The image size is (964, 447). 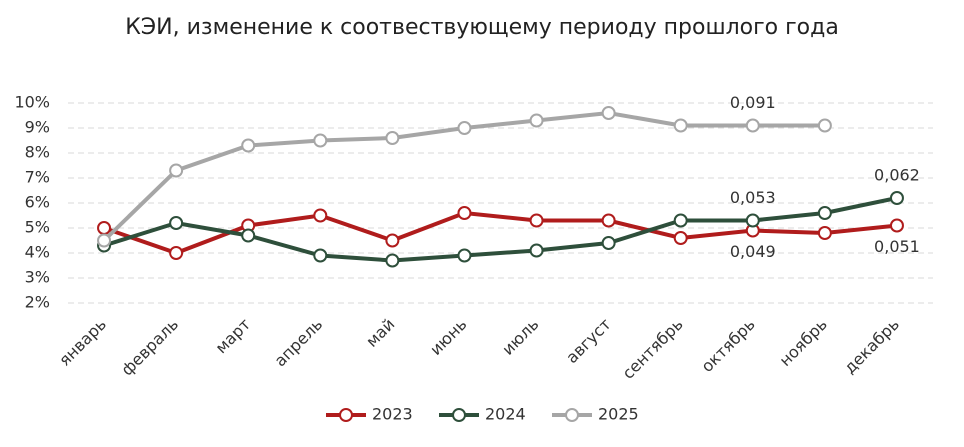 I want to click on x-tick-label: август, so click(x=588, y=341).